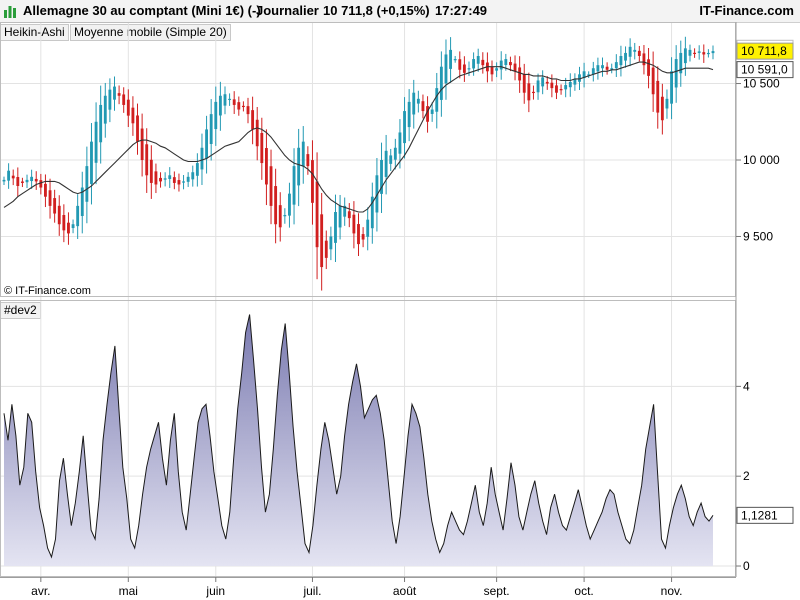 Image resolution: width=800 pixels, height=600 pixels. I want to click on ma-value-label-text: 10 591,0, so click(764, 70).